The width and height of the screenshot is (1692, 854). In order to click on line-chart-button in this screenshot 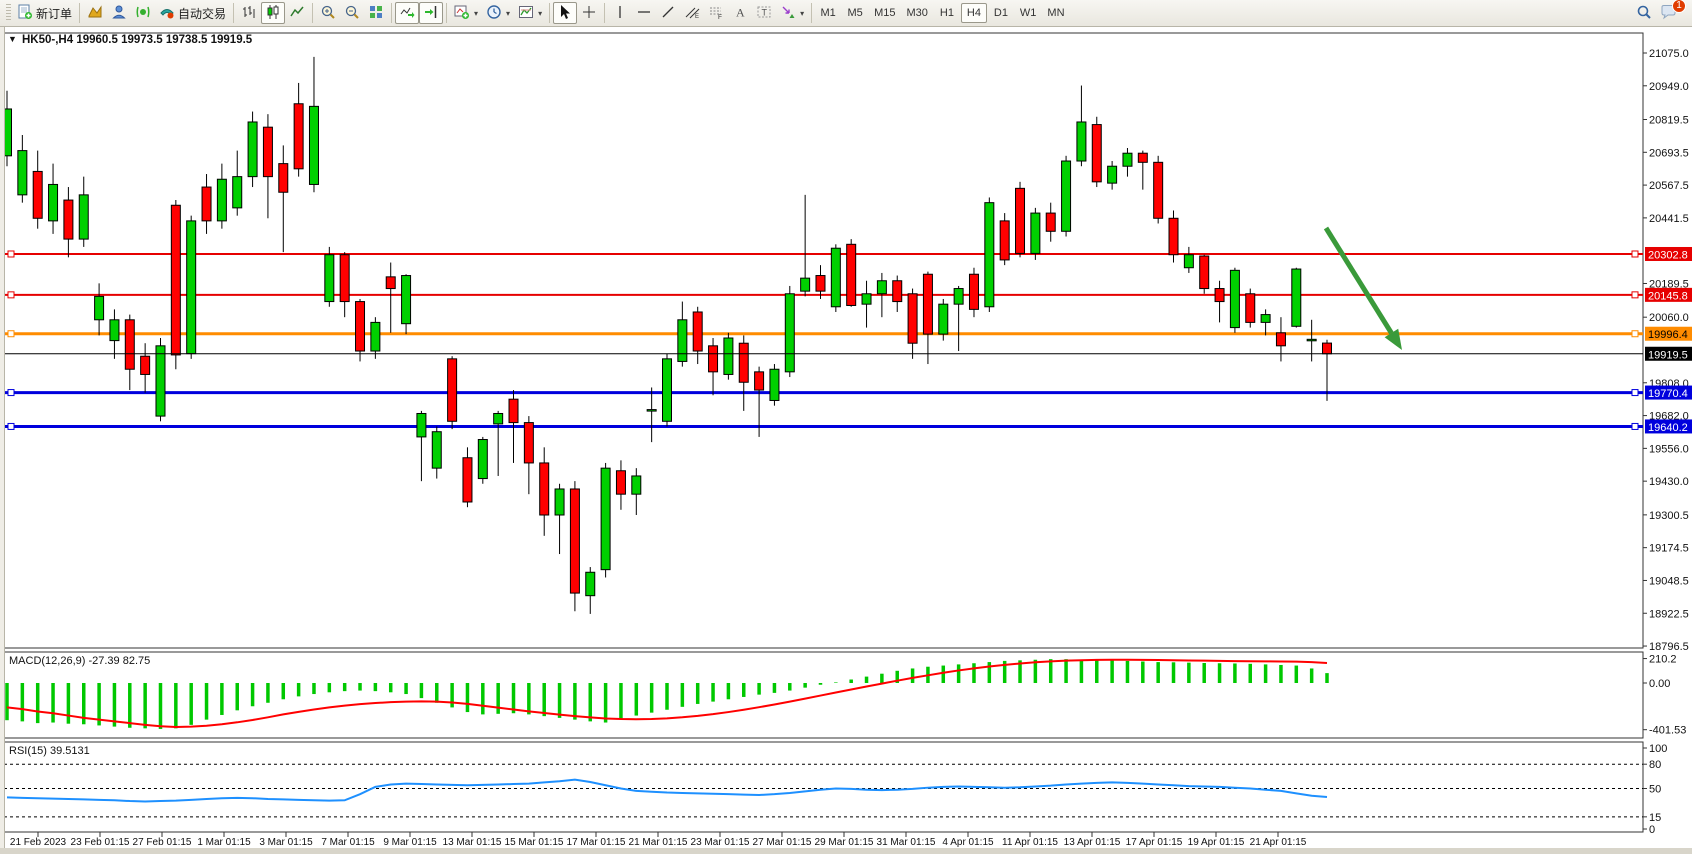, I will do `click(297, 13)`.